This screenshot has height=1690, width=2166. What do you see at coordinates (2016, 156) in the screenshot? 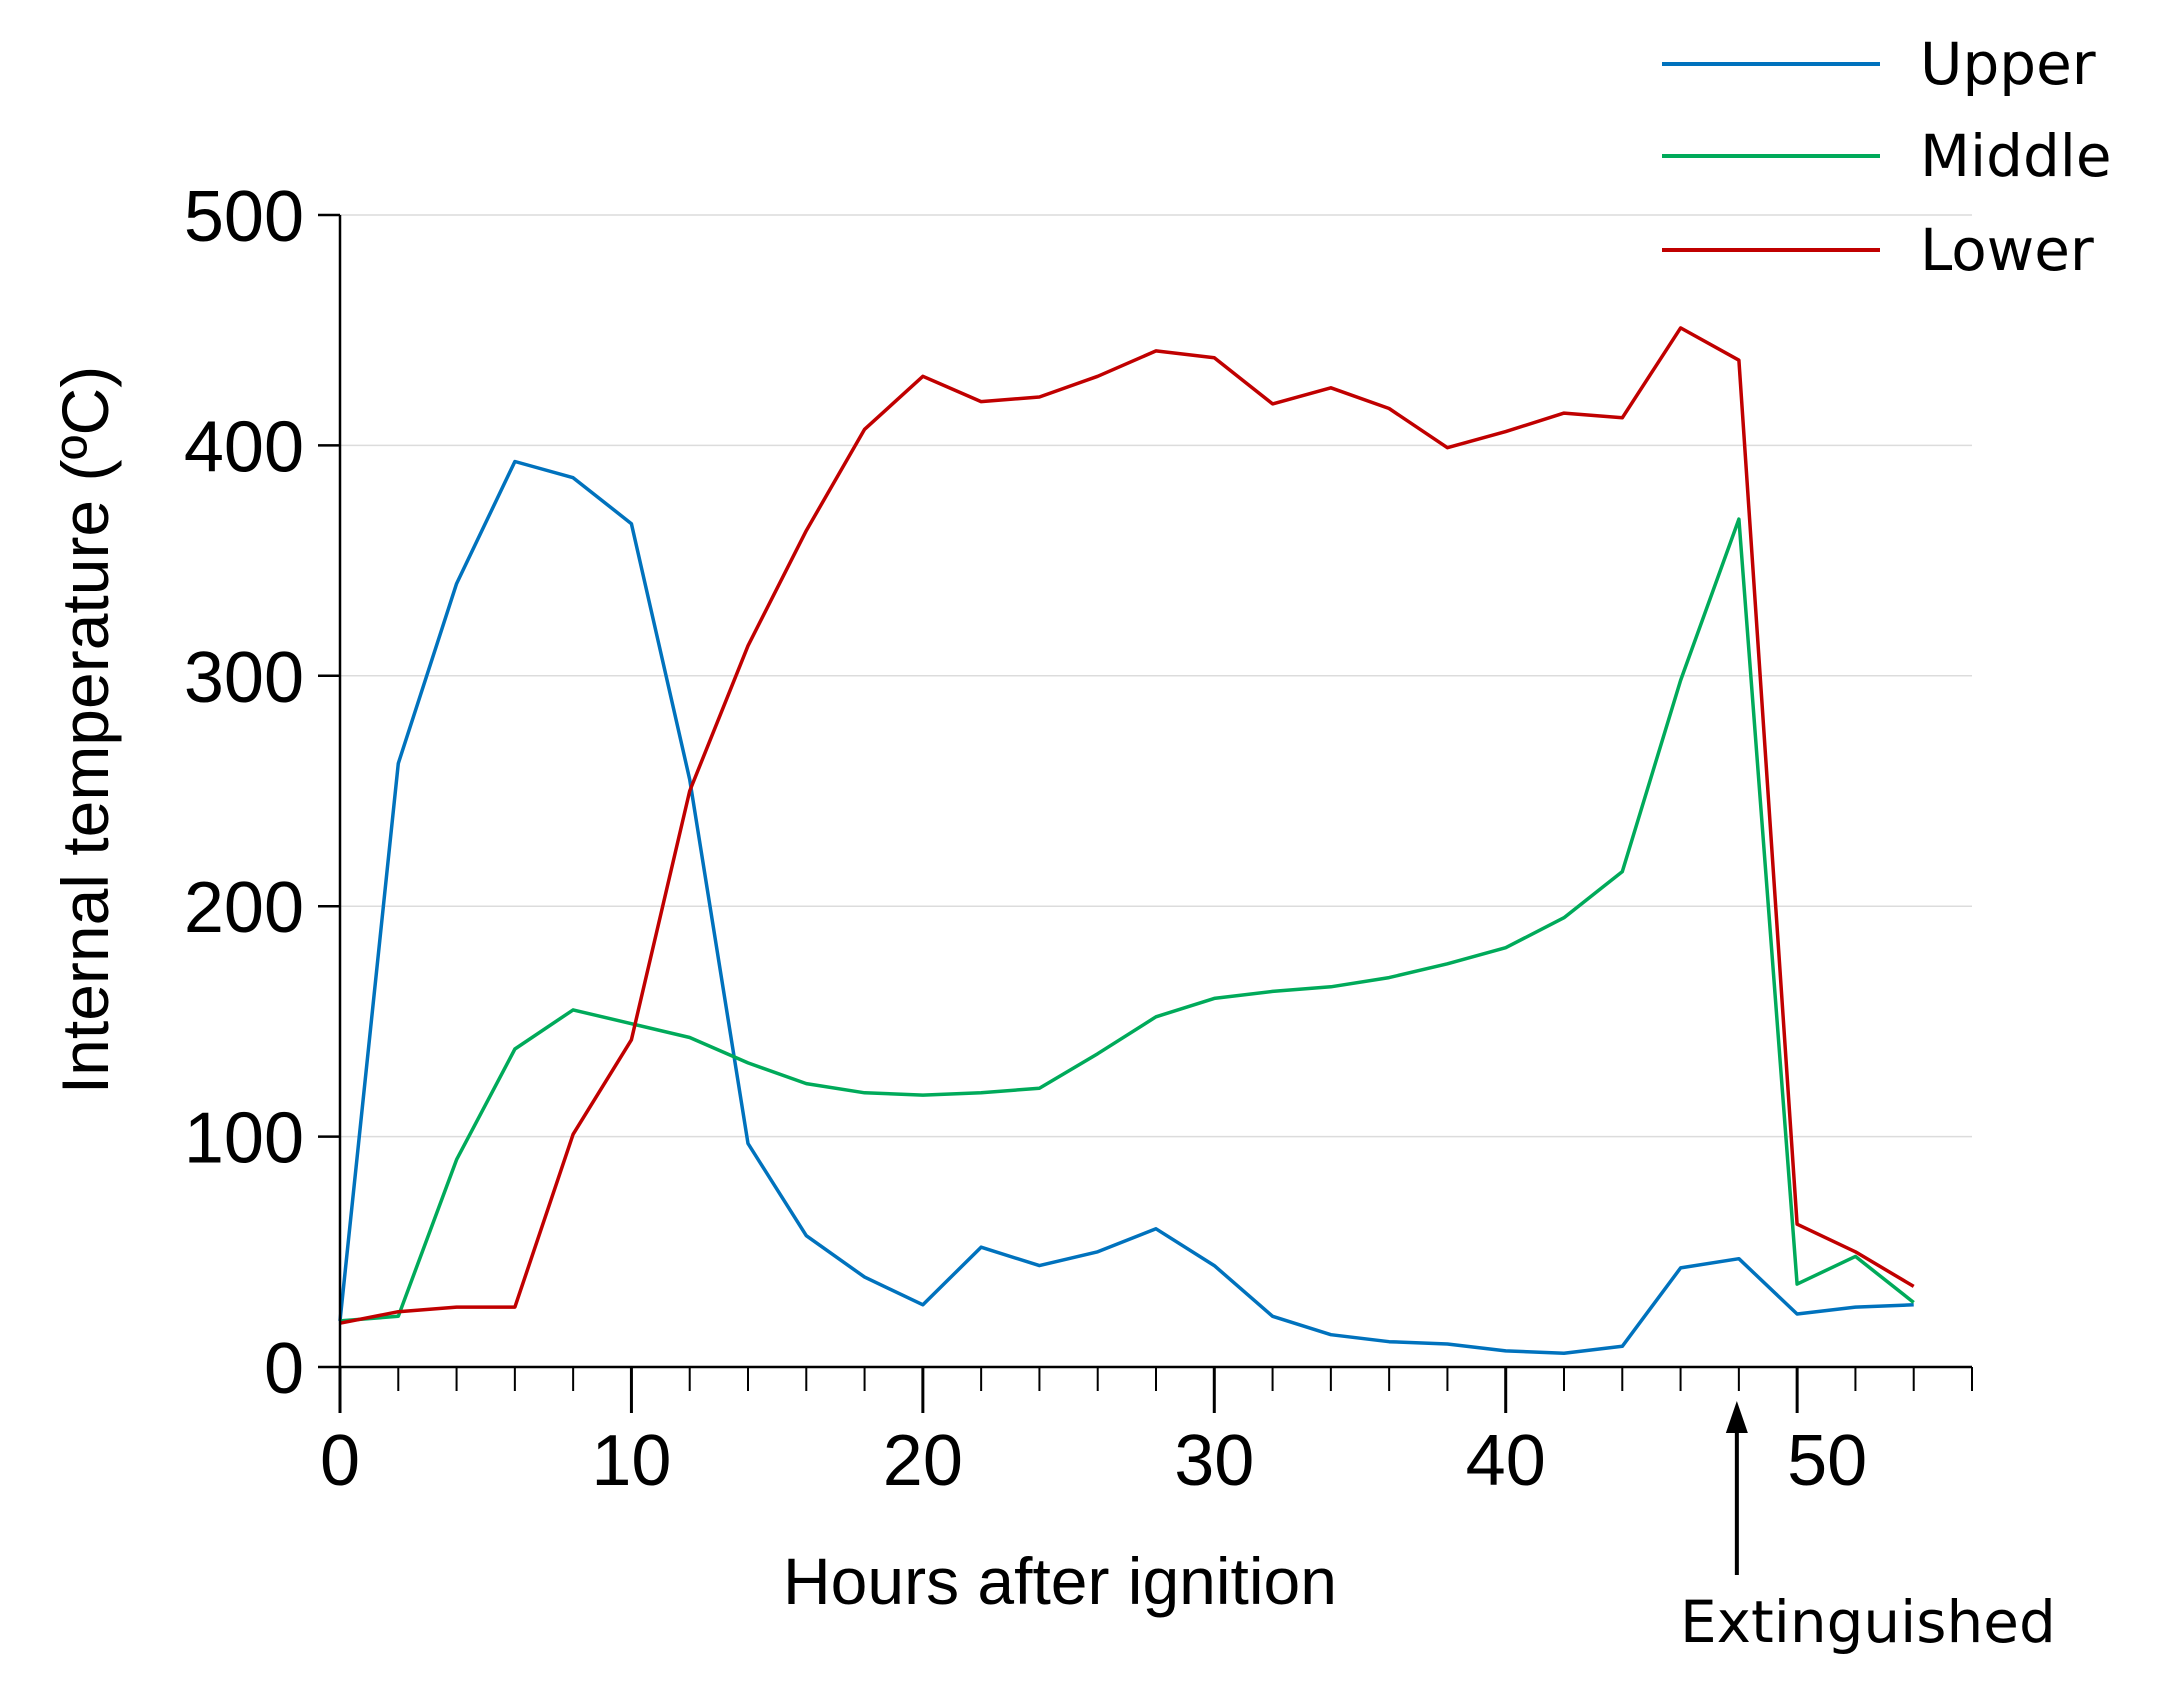
I see `legend-label-middle: Middle` at bounding box center [2016, 156].